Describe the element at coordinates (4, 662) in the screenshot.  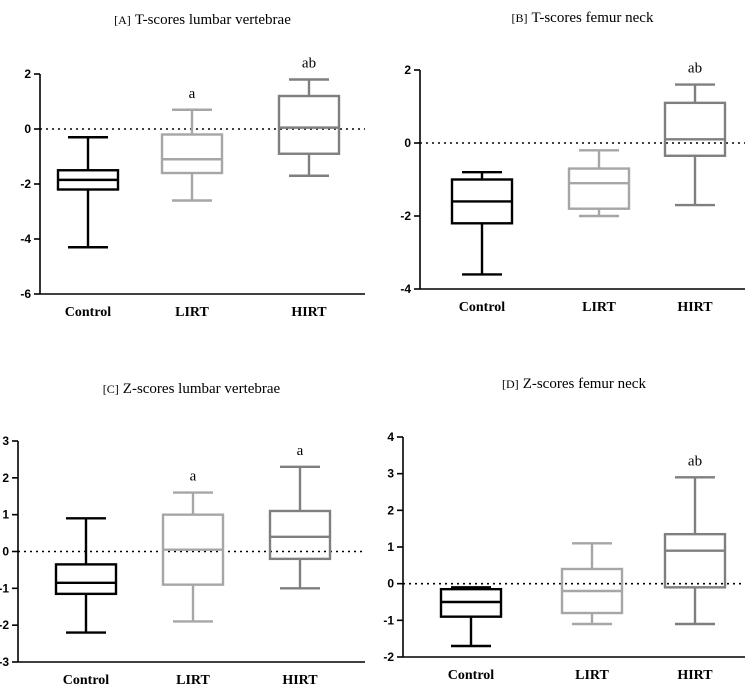
I see `y-tick-label: -3` at that location.